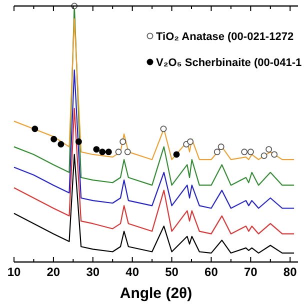  What do you see at coordinates (229, 63) in the screenshot?
I see `legend-label: V₂O₅ Scherbinaite (00-041-1` at bounding box center [229, 63].